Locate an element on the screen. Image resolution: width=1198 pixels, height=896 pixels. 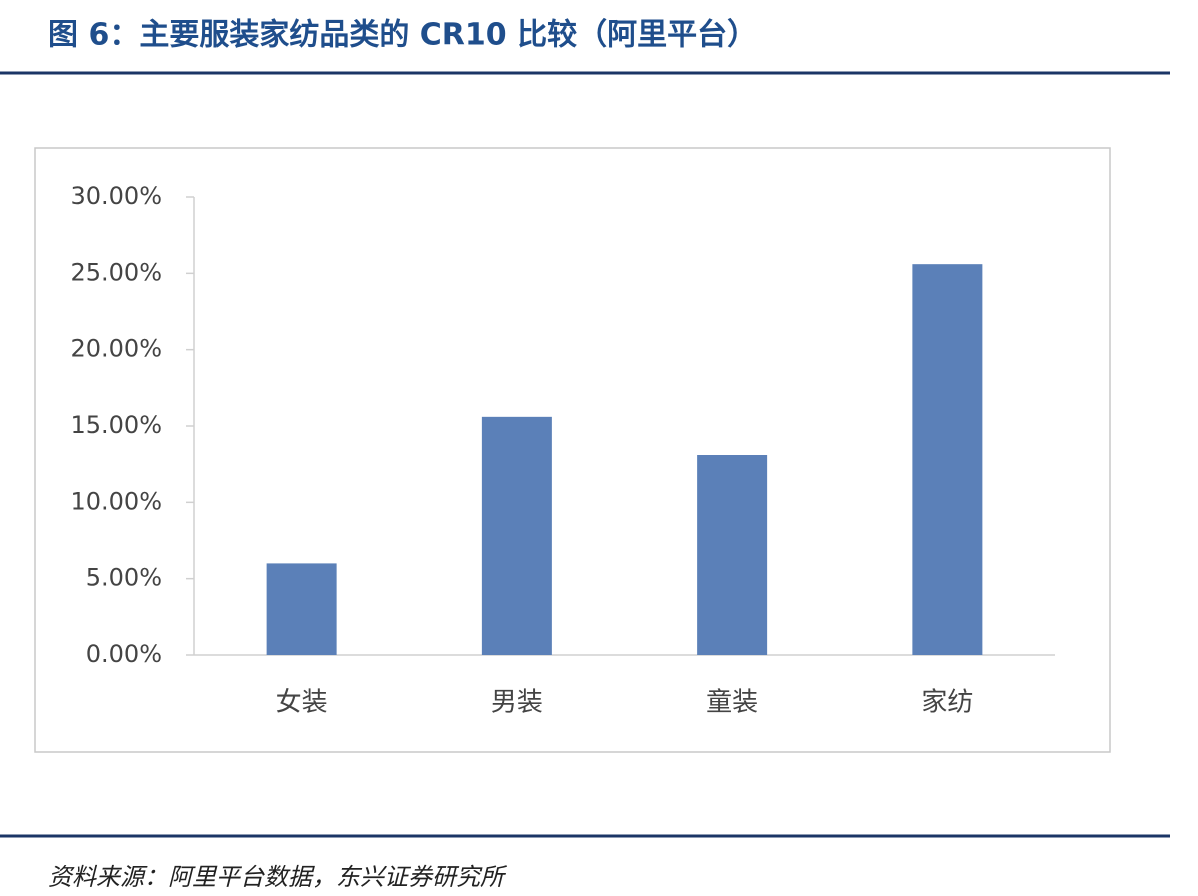
y-tick-label: 20.00% is located at coordinates (116, 349).